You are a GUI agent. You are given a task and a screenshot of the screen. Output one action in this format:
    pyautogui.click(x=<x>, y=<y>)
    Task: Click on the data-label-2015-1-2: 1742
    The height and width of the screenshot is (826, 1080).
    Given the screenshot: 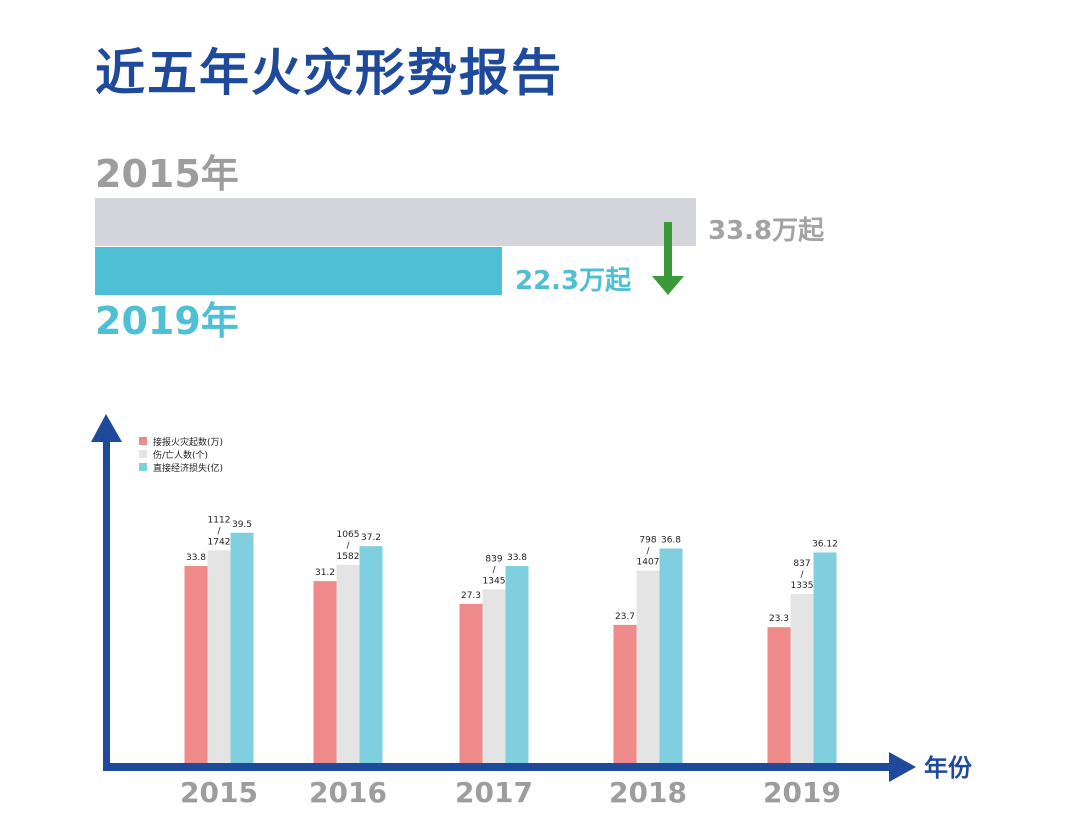 What is the action you would take?
    pyautogui.click(x=219, y=542)
    